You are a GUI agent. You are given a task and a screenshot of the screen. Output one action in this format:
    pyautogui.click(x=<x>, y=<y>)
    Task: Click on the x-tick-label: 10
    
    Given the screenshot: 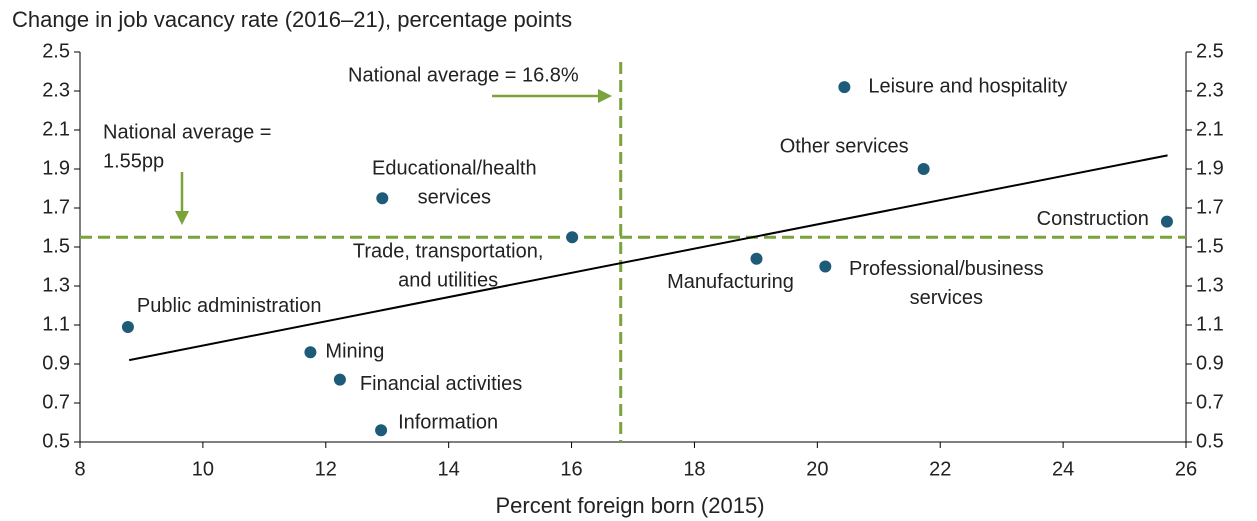 What is the action you would take?
    pyautogui.click(x=203, y=469)
    